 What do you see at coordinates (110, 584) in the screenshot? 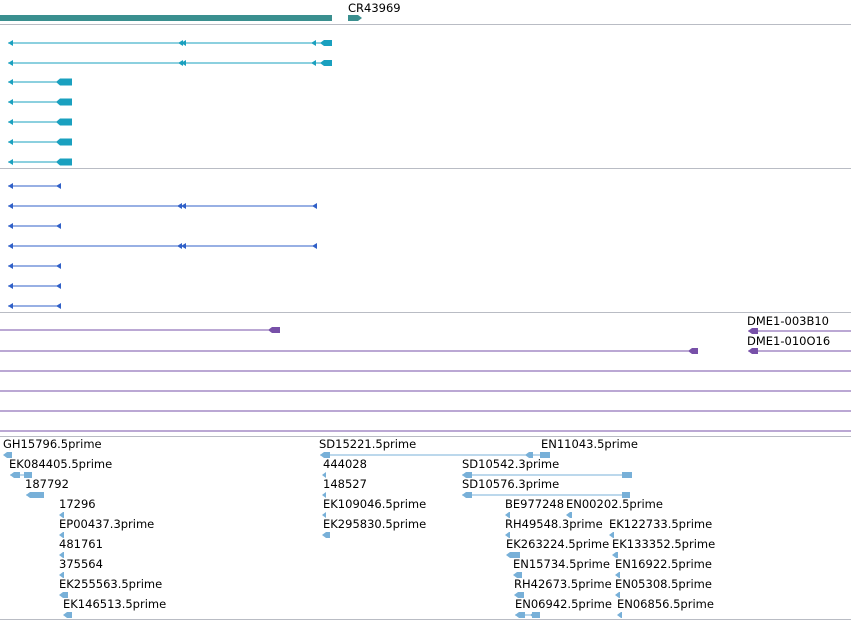
I see `est-label: EK255563.5prime` at bounding box center [110, 584].